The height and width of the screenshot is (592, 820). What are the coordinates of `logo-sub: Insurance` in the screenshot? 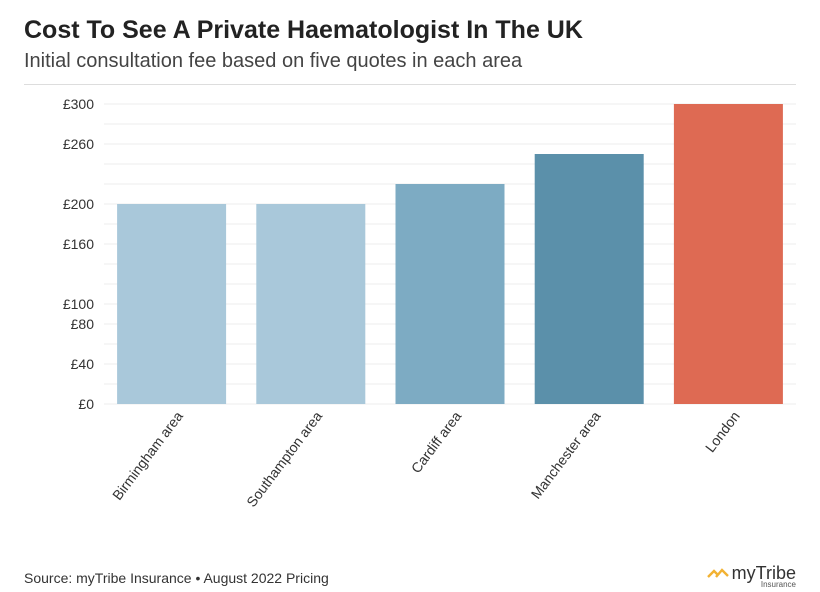 It's located at (778, 584).